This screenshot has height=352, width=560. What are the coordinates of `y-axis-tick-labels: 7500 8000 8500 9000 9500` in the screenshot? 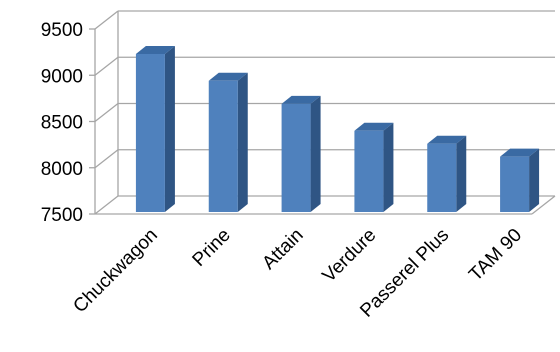 It's located at (62, 123).